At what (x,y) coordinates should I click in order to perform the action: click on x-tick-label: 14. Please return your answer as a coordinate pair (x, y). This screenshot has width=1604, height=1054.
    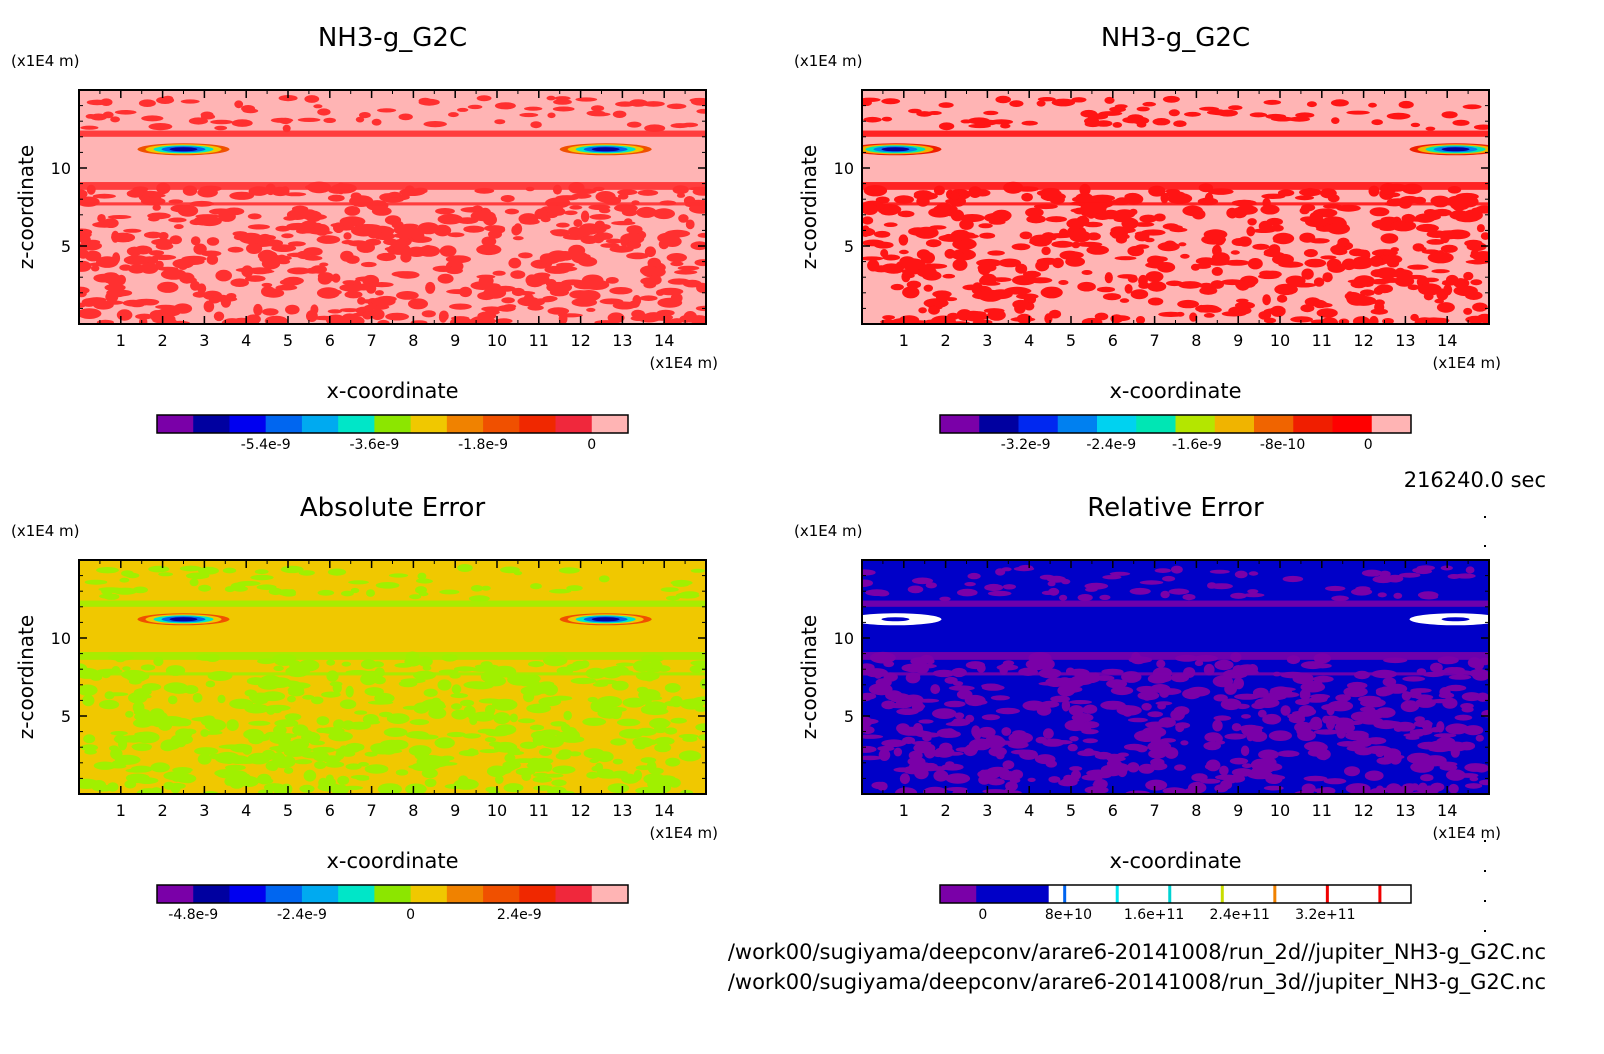
    Looking at the image, I should click on (1447, 340).